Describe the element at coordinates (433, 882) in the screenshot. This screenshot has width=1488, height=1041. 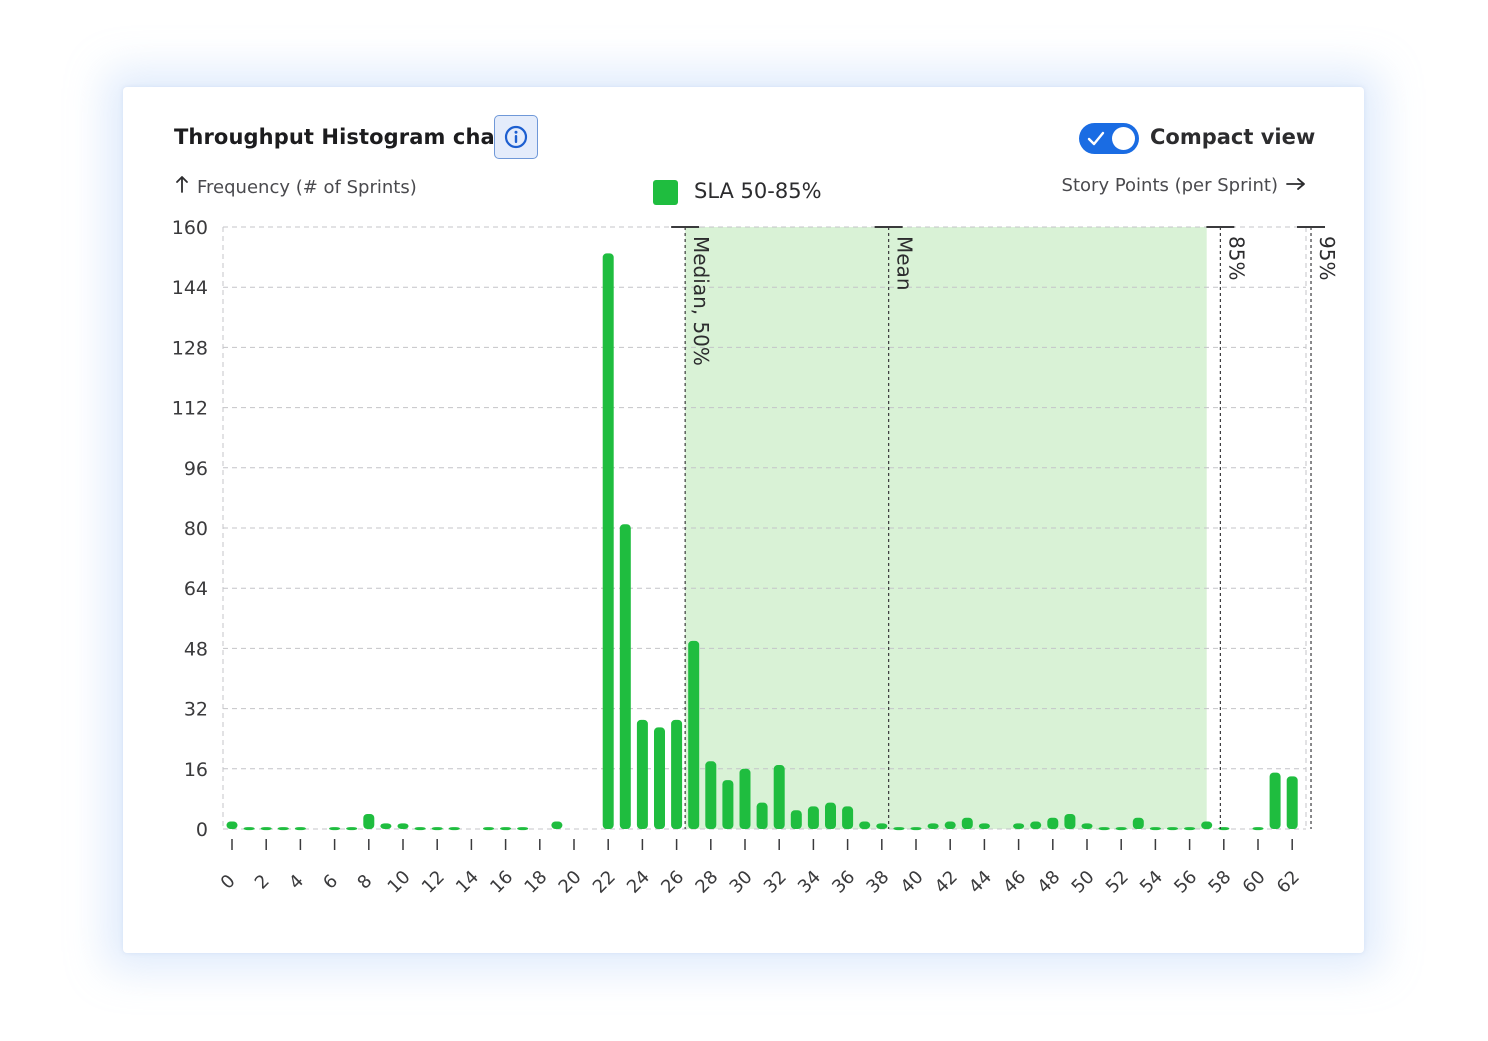
I see `x-tick-label: 12` at that location.